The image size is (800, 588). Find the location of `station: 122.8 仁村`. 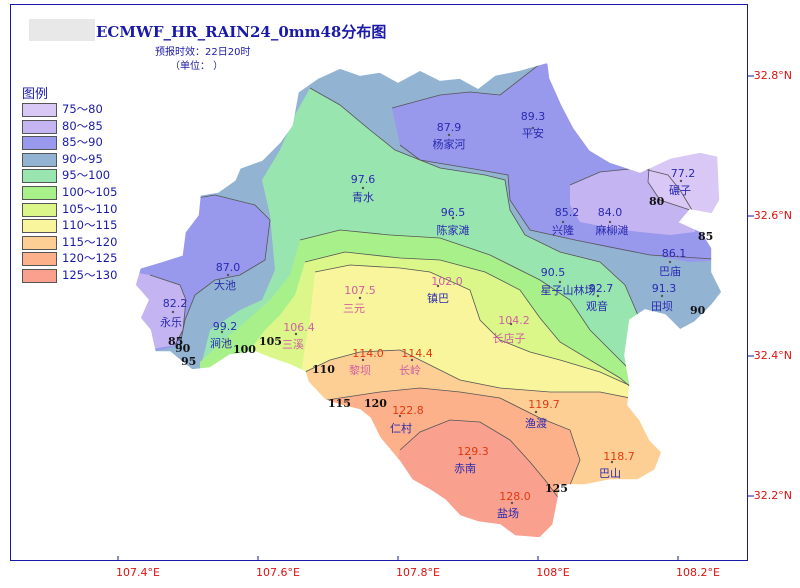

station: 122.8 仁村 is located at coordinates (407, 419).